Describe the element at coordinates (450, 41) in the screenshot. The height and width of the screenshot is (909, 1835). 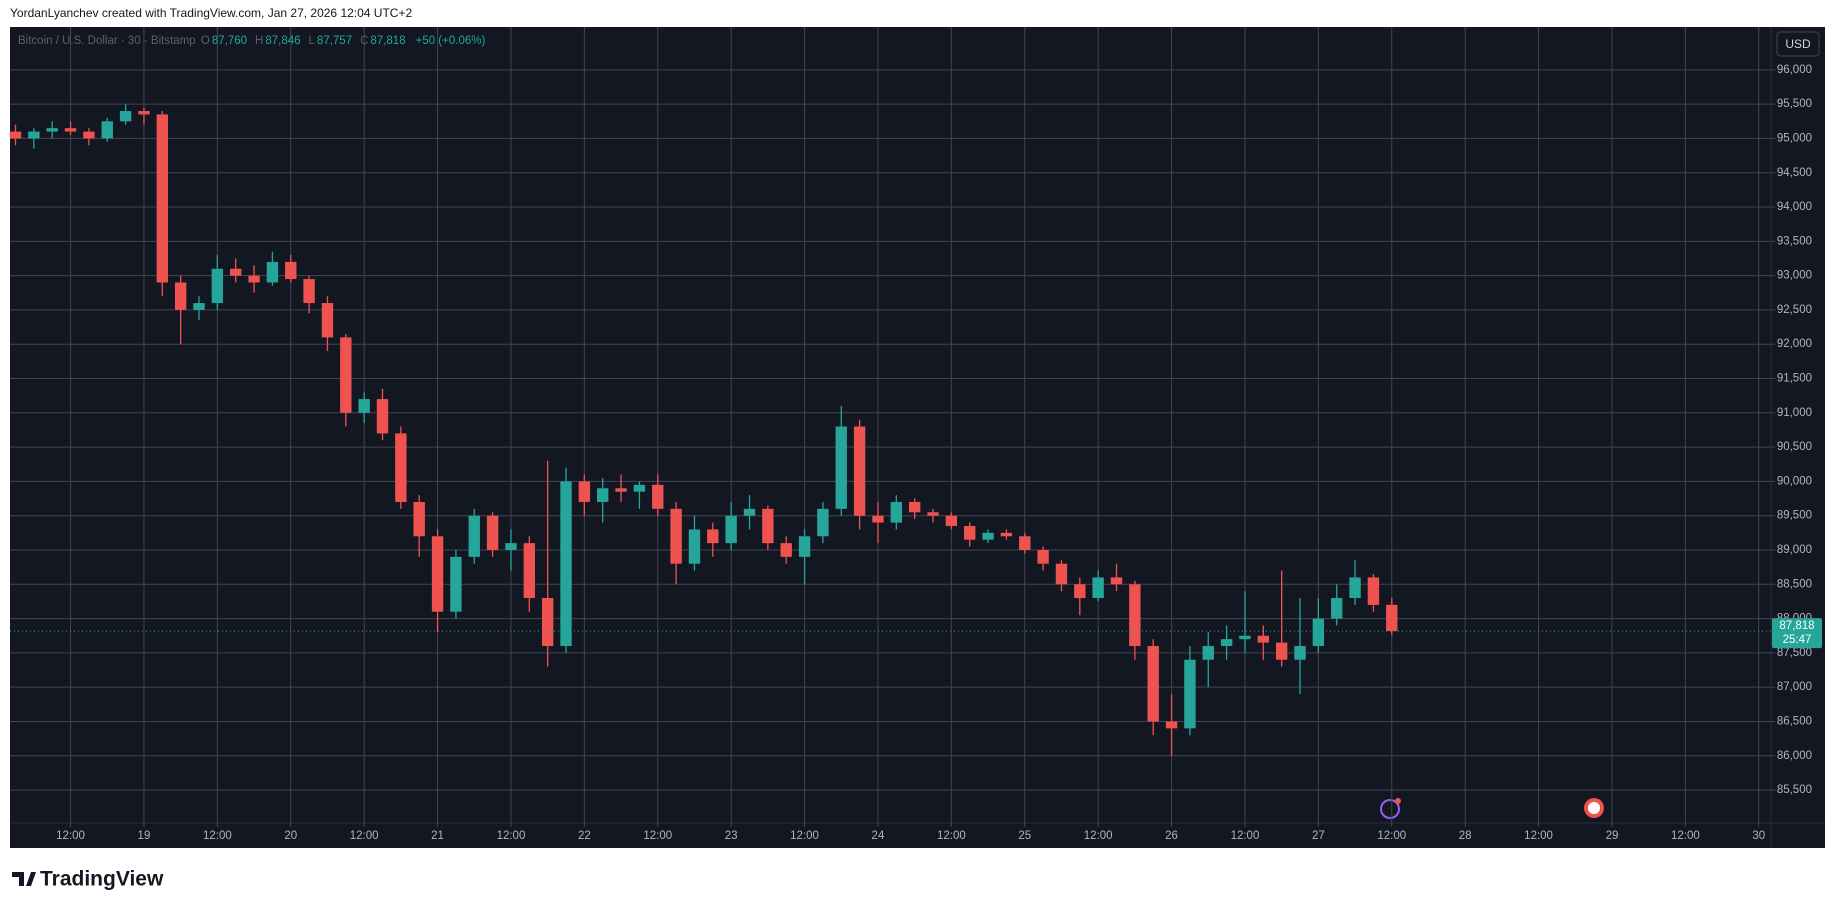
I see `legend-value: +50 (+0.06%)` at that location.